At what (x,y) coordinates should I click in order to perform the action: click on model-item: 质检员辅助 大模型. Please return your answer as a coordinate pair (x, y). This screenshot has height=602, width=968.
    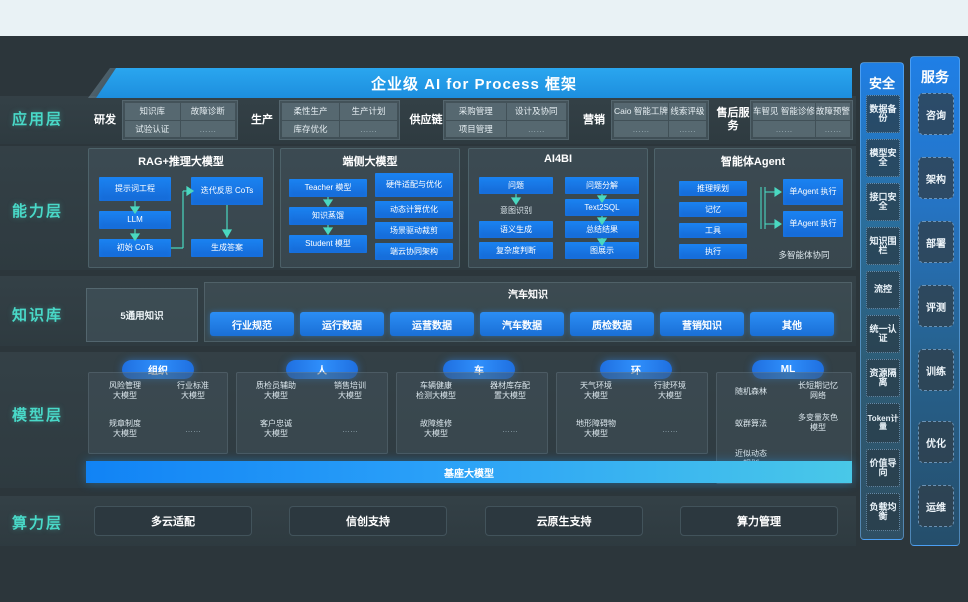
    Looking at the image, I should click on (276, 390).